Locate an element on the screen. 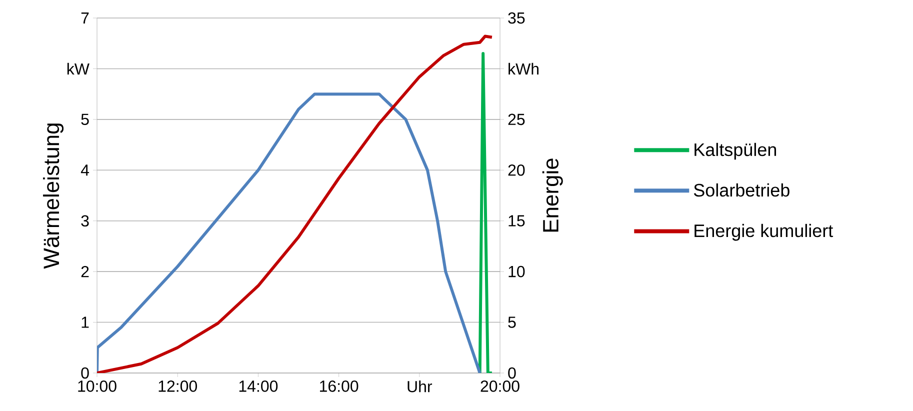  y-tick-label: 2 is located at coordinates (85, 272).